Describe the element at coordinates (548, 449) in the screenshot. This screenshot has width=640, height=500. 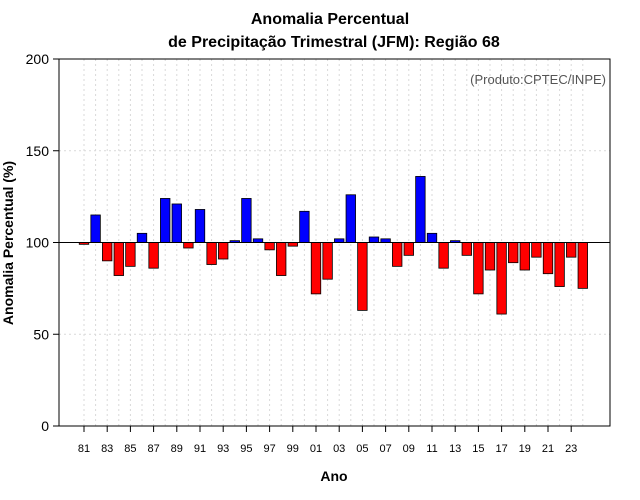
I see `x-tick-label-21: 21` at that location.